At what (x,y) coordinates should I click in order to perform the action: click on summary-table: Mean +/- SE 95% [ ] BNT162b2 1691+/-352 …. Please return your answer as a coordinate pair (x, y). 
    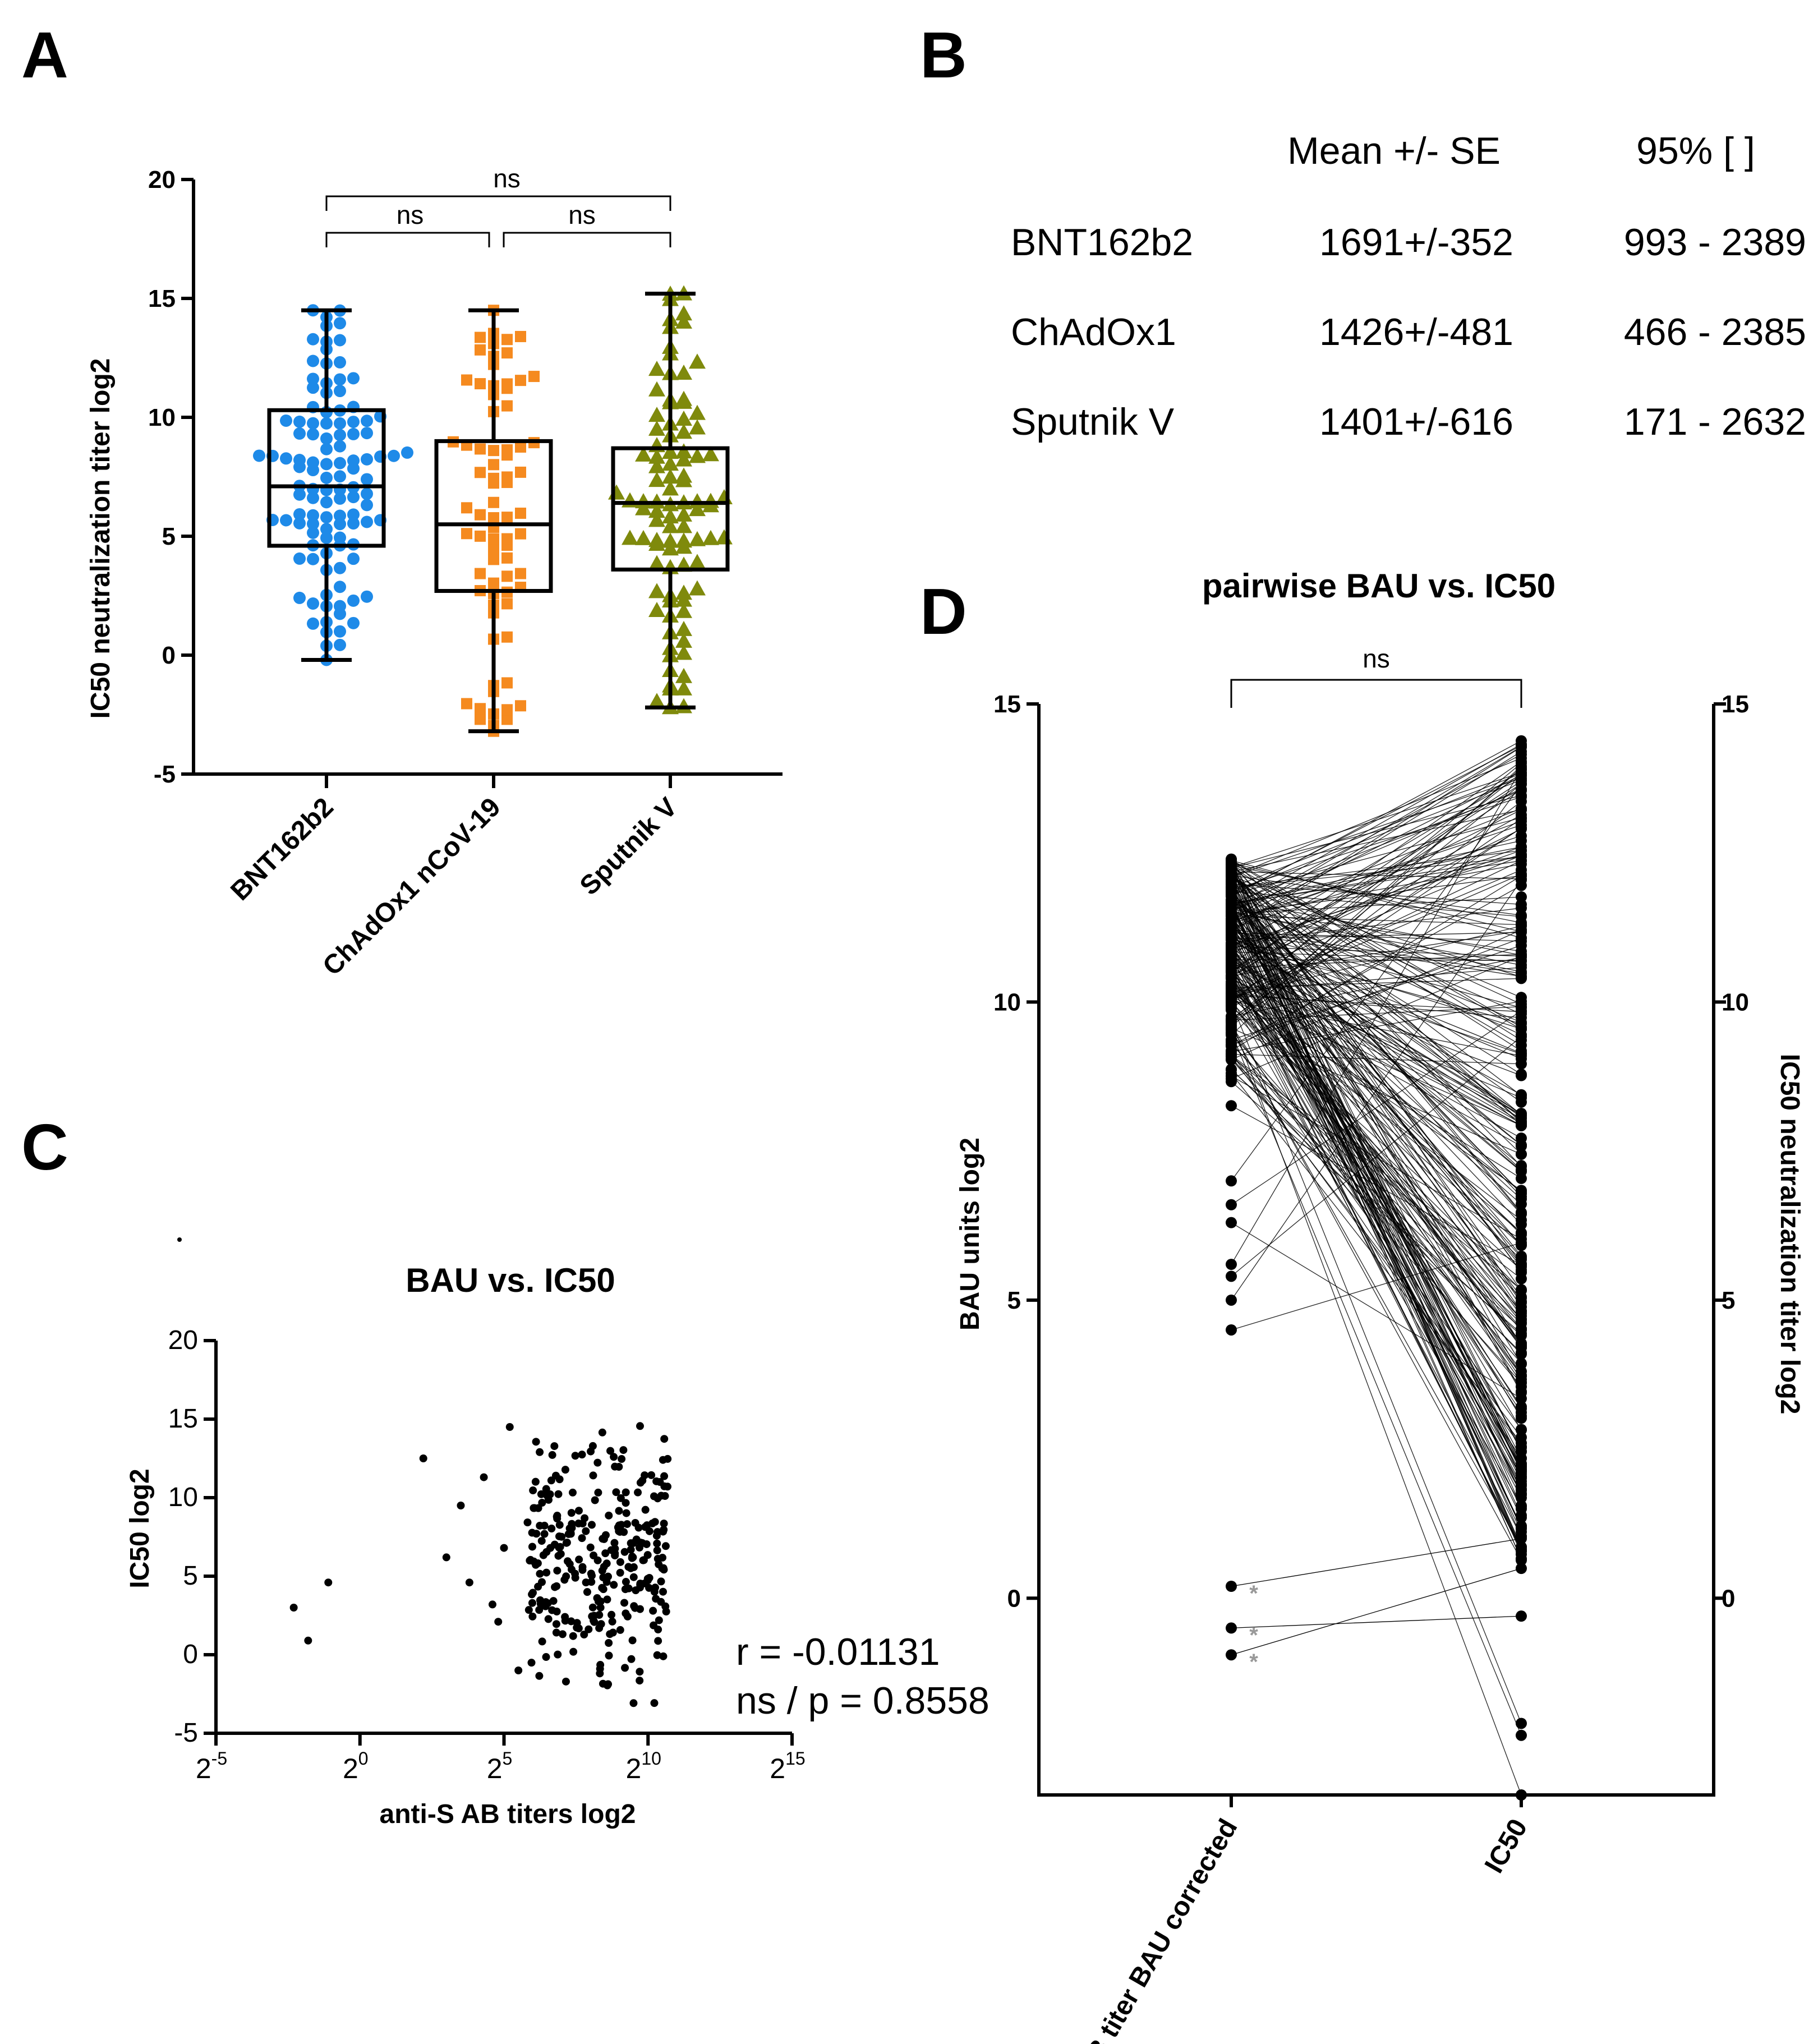
    Looking at the image, I should click on (1408, 286).